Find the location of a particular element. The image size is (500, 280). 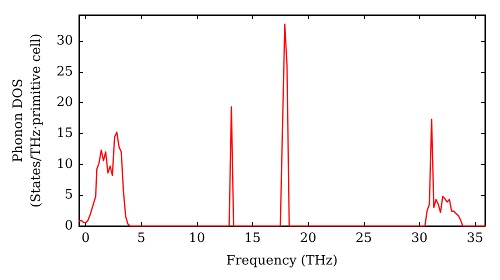

x-tick-label: 10 is located at coordinates (197, 238).